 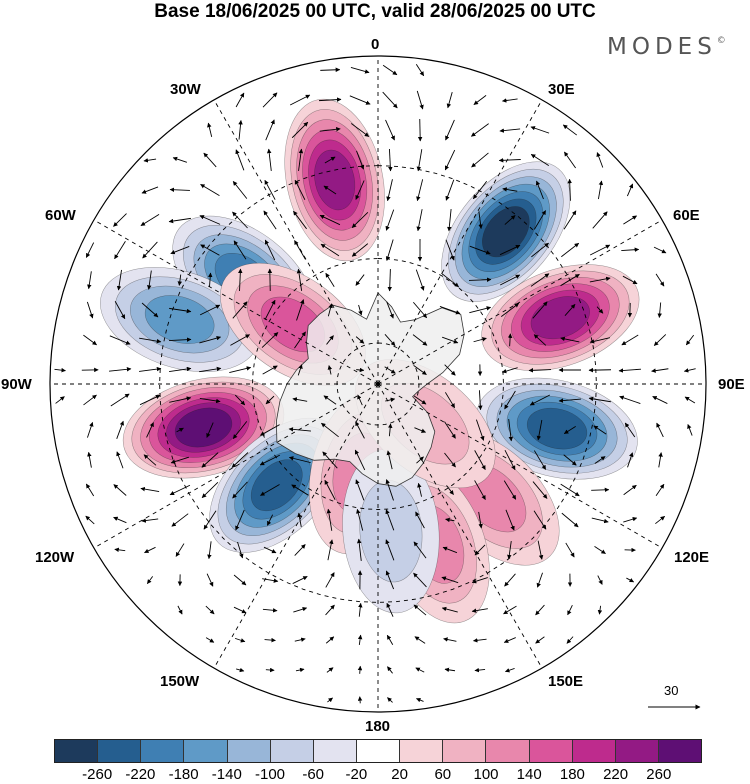 I want to click on lon-label-150w: 150W, so click(x=179, y=681).